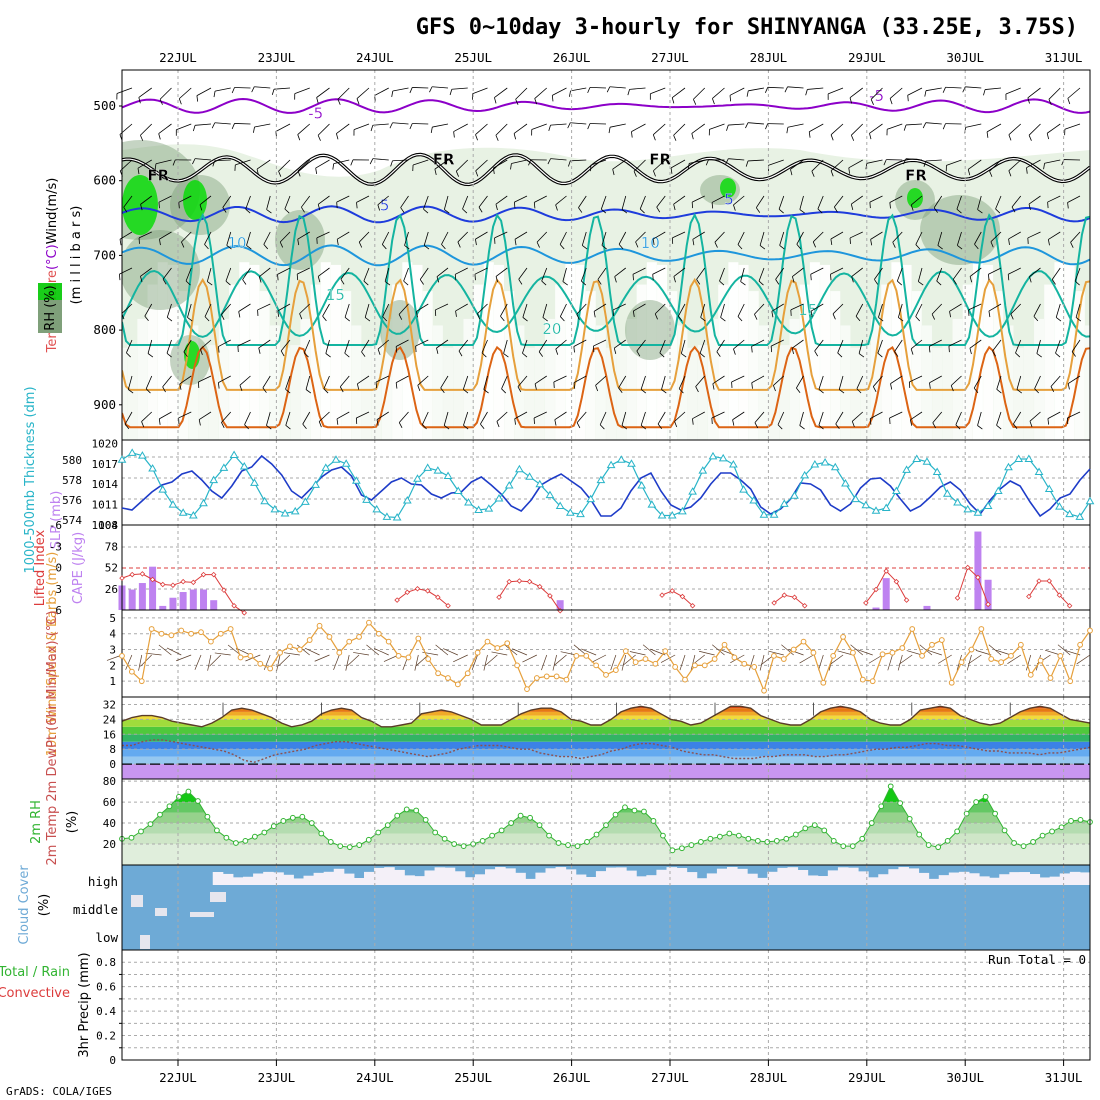  I want to click on panel-frame, so click(606, 482).